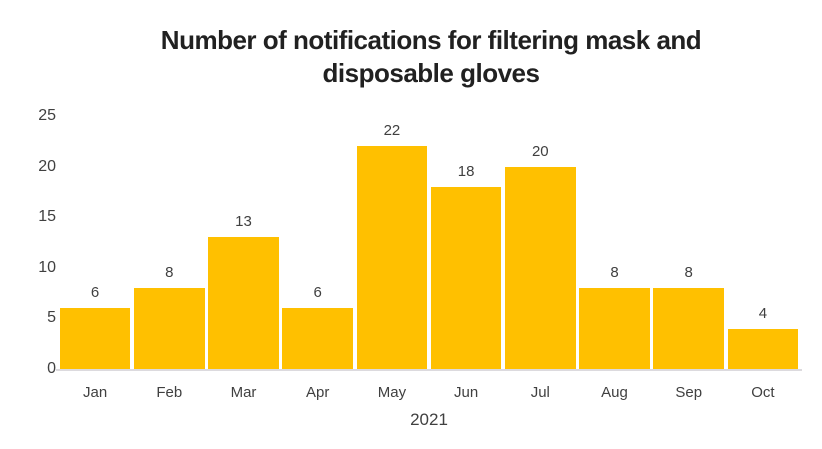  I want to click on y-tick-label: 25, so click(47, 115).